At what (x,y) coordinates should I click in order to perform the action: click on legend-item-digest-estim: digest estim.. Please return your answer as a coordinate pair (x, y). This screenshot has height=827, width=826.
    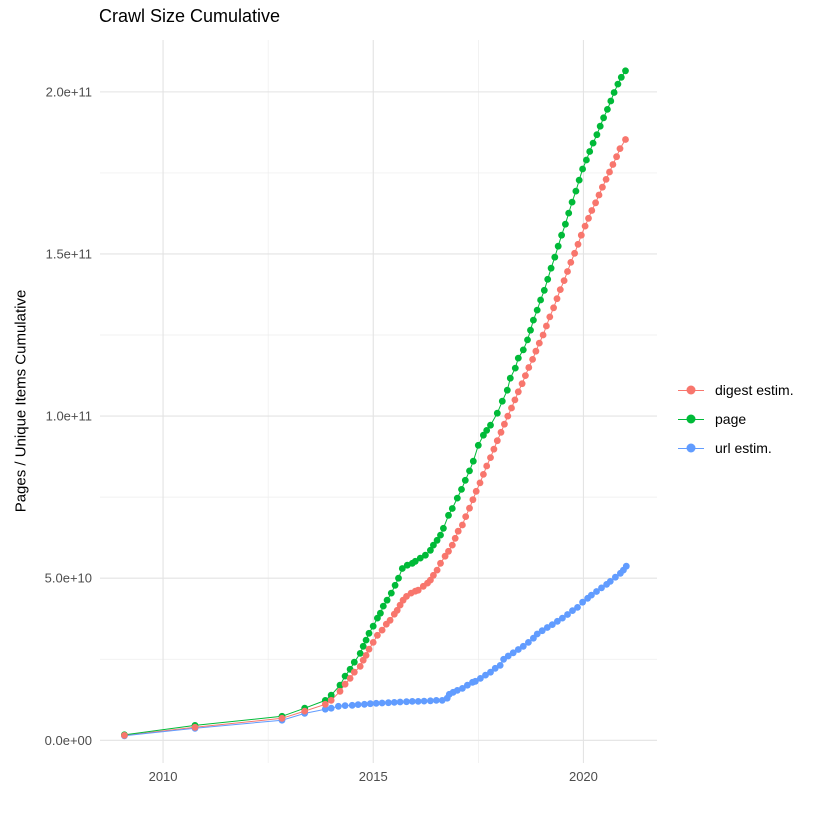
    Looking at the image, I should click on (736, 390).